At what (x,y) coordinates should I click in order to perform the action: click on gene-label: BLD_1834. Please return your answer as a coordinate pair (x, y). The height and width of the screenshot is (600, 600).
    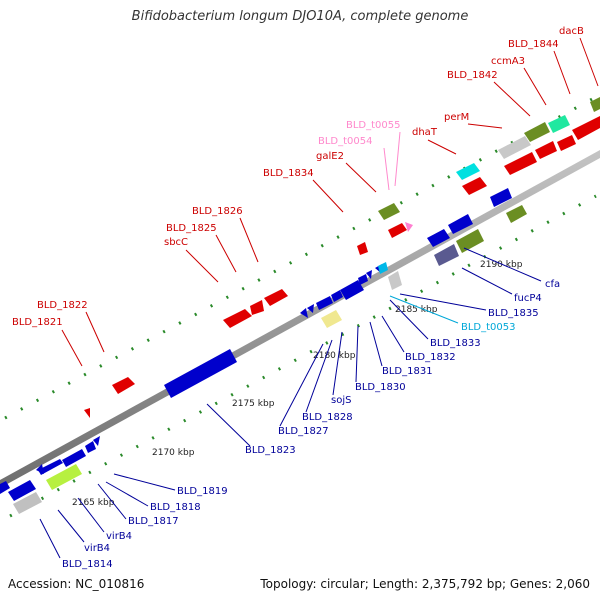
    Looking at the image, I should click on (288, 173).